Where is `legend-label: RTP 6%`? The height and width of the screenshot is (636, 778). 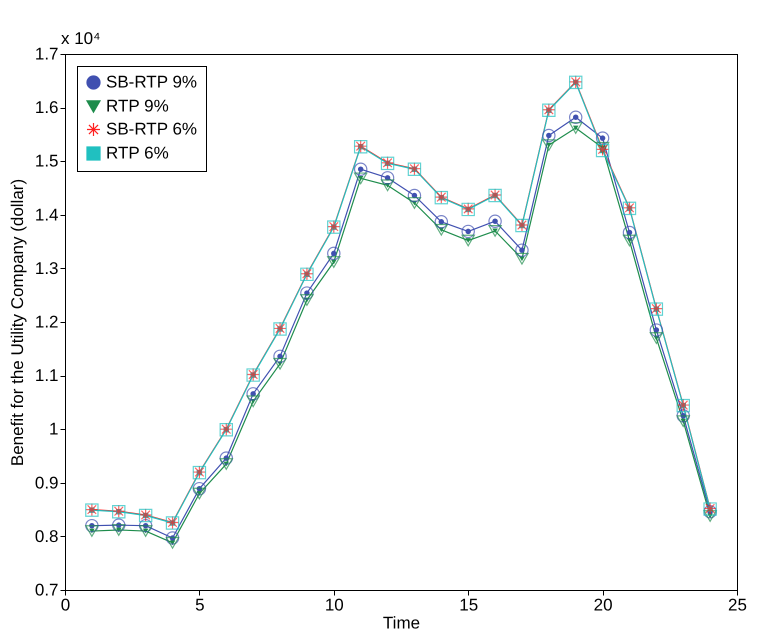 legend-label: RTP 6% is located at coordinates (137, 153).